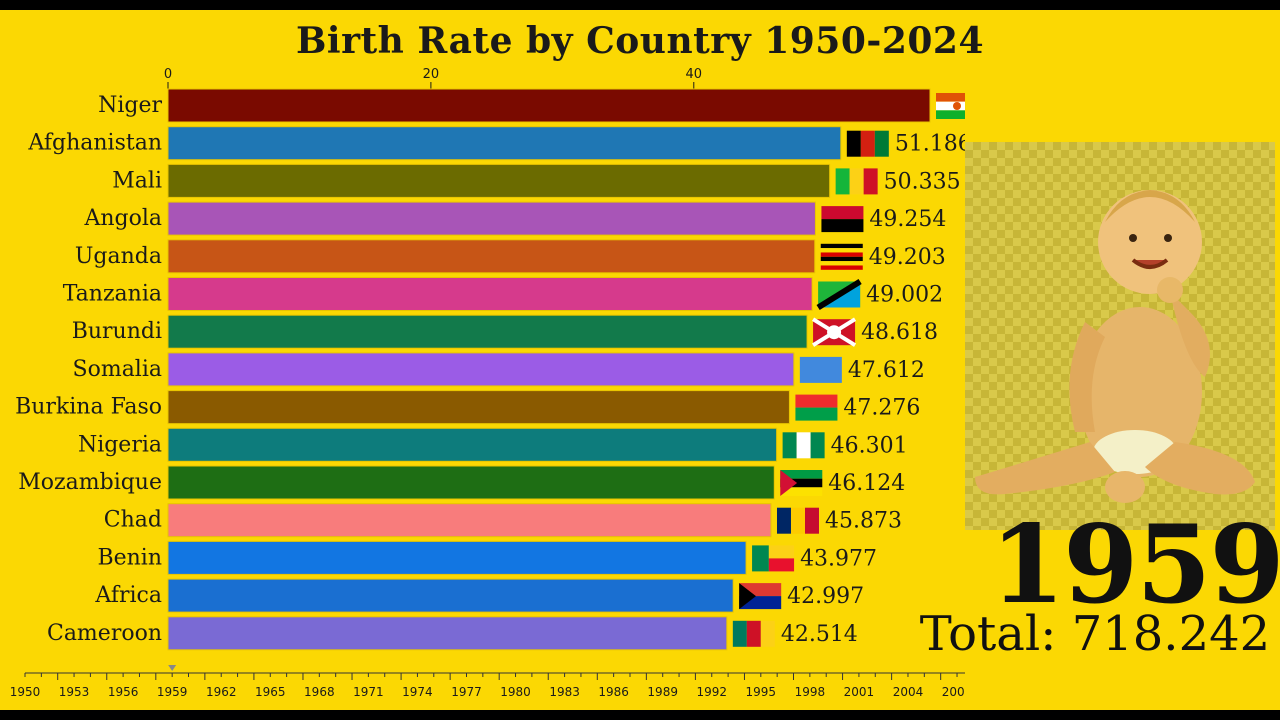 This screenshot has height=720, width=1280. Describe the element at coordinates (904, 295) in the screenshot. I see `value-label: 49.002` at that location.